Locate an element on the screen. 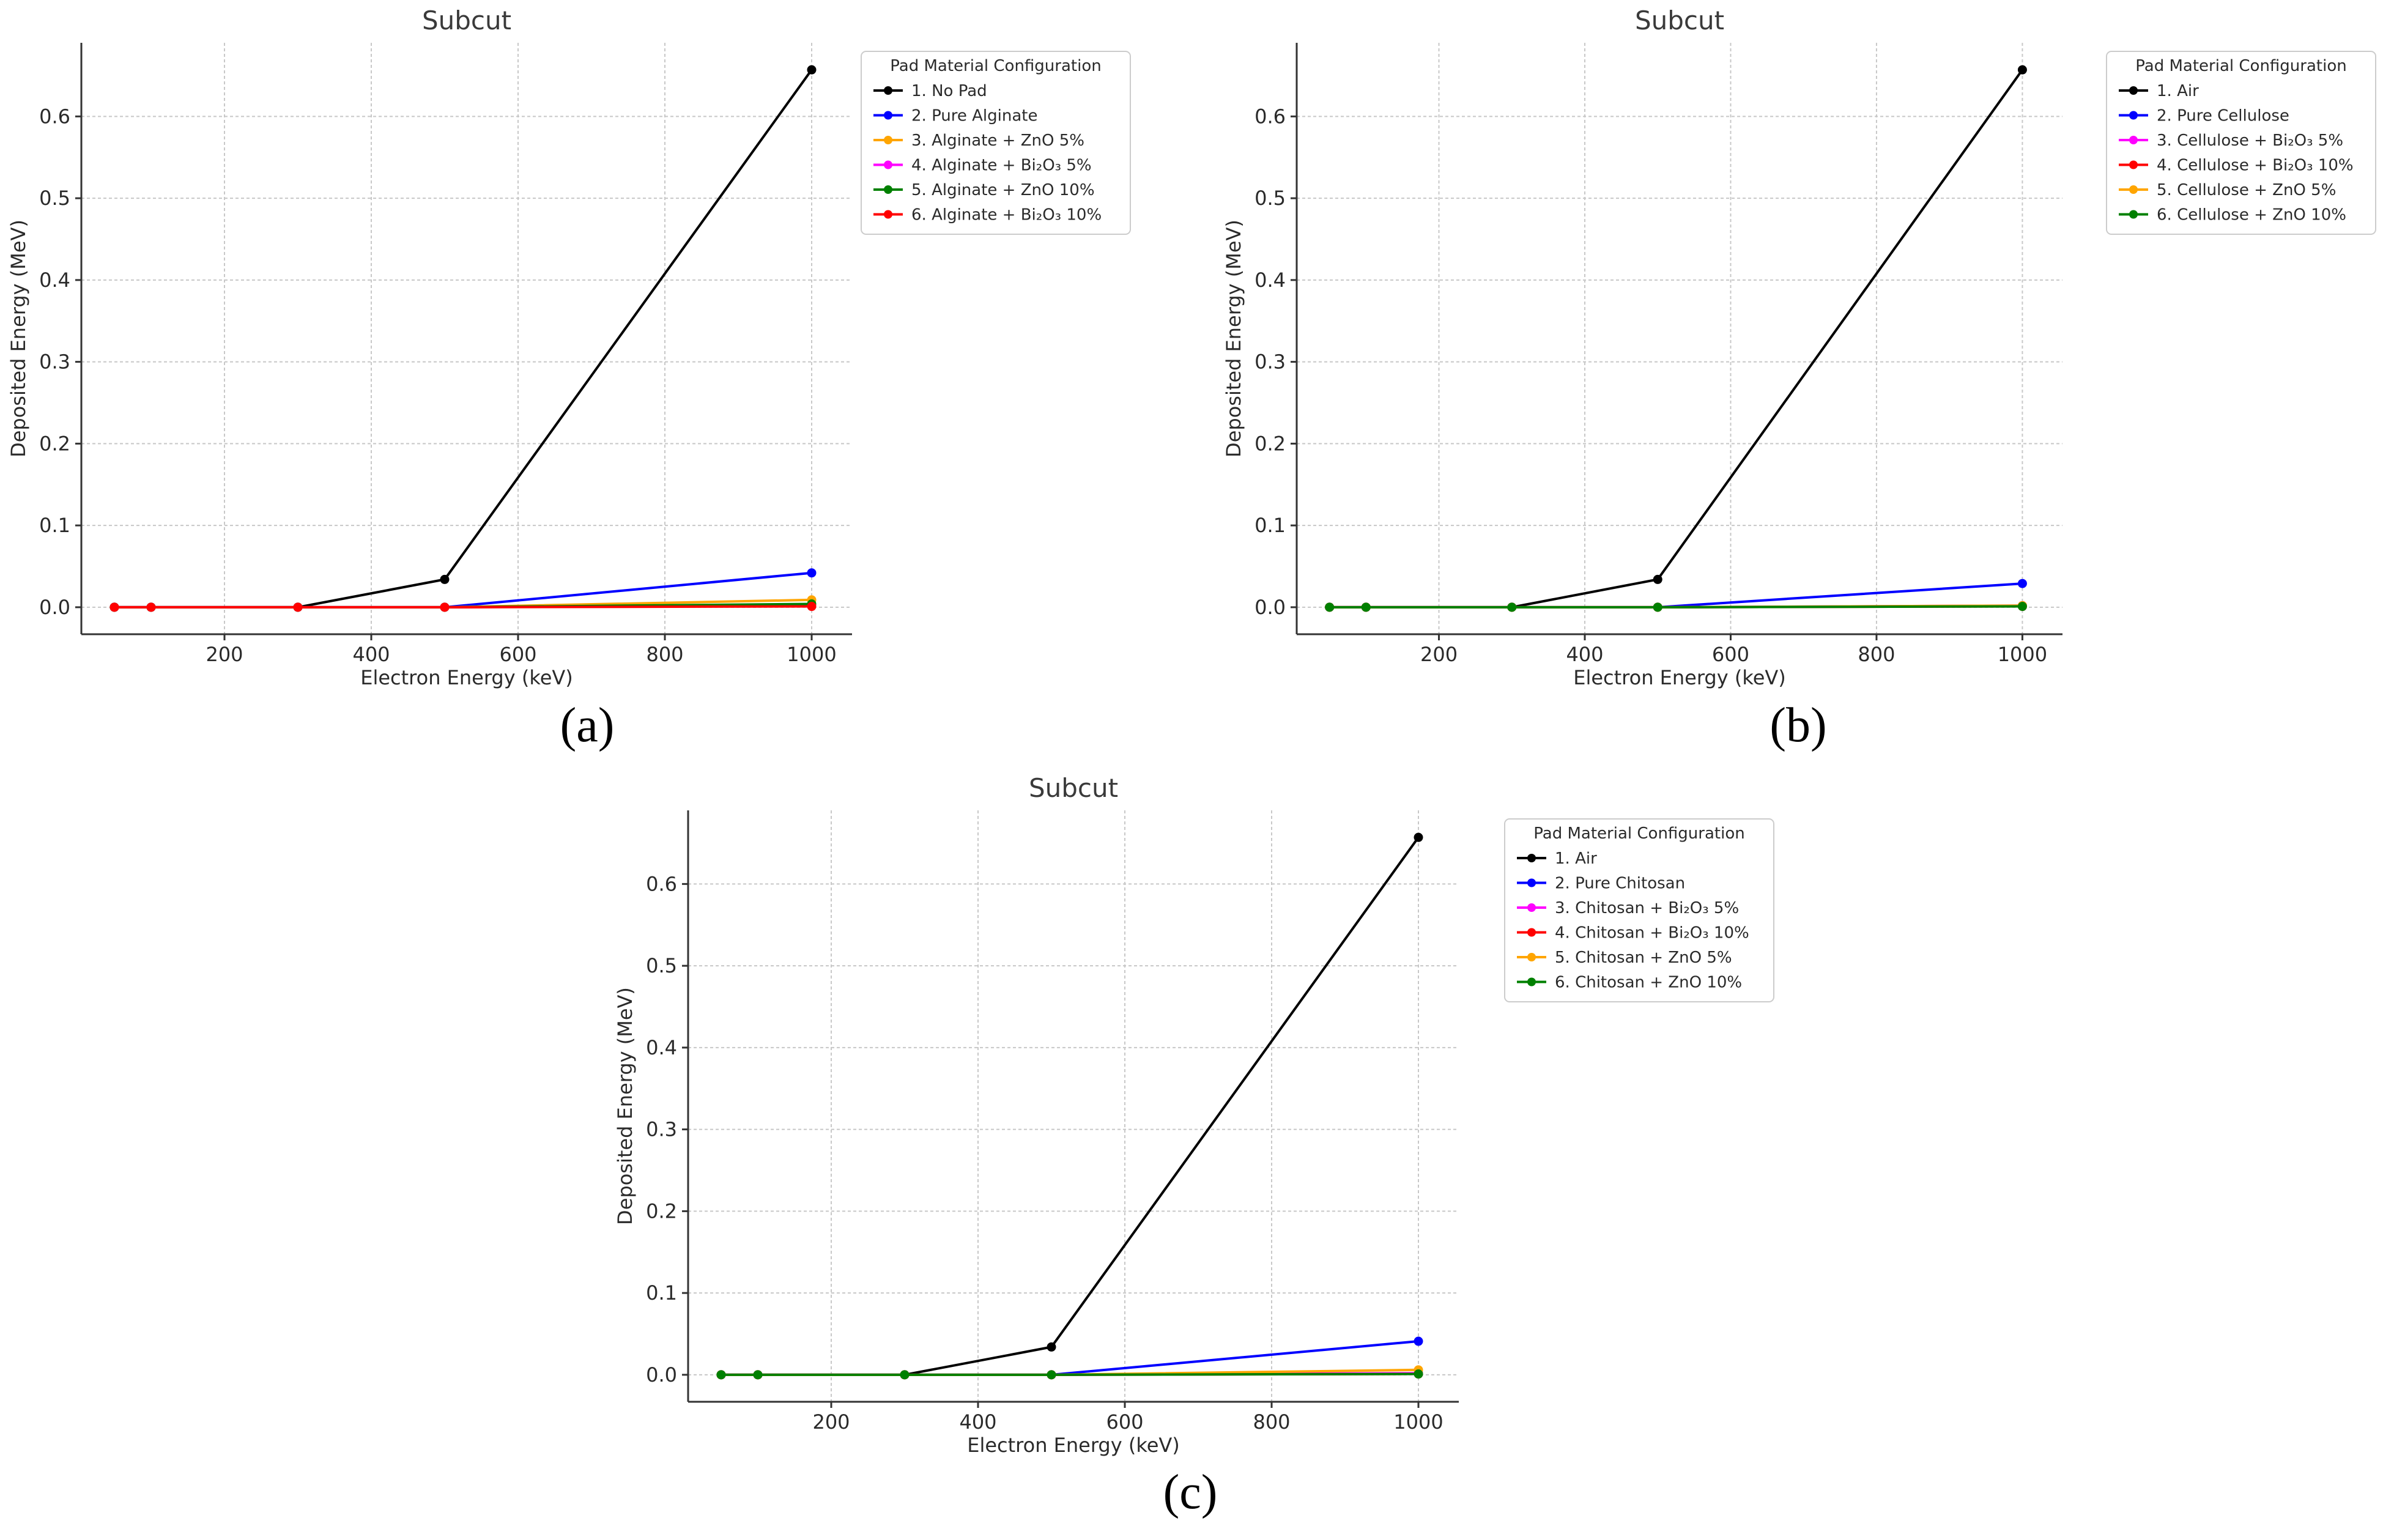  x-tick-label: 200 is located at coordinates (225, 654).